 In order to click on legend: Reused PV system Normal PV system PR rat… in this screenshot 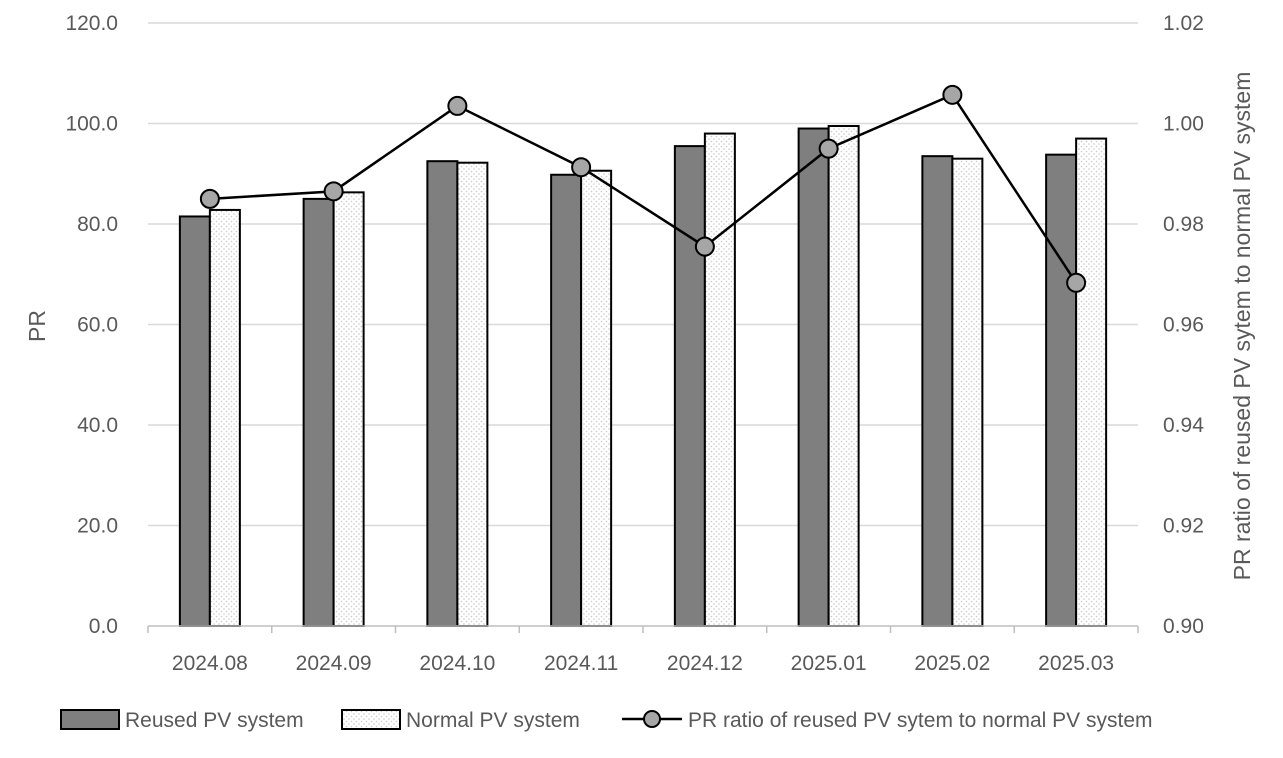, I will do `click(606, 720)`.